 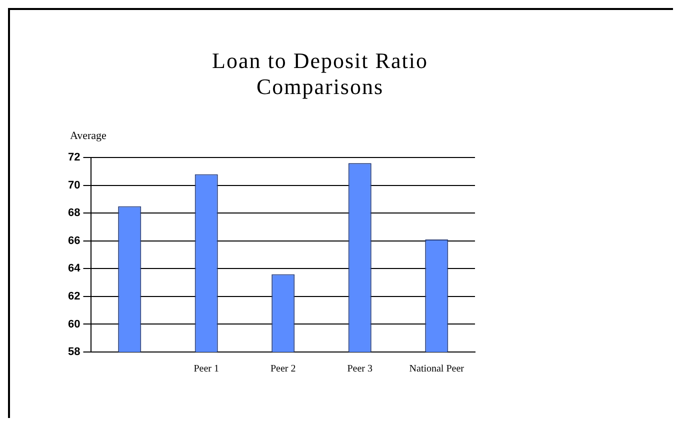 What do you see at coordinates (74, 352) in the screenshot?
I see `y-tick-label: 58` at bounding box center [74, 352].